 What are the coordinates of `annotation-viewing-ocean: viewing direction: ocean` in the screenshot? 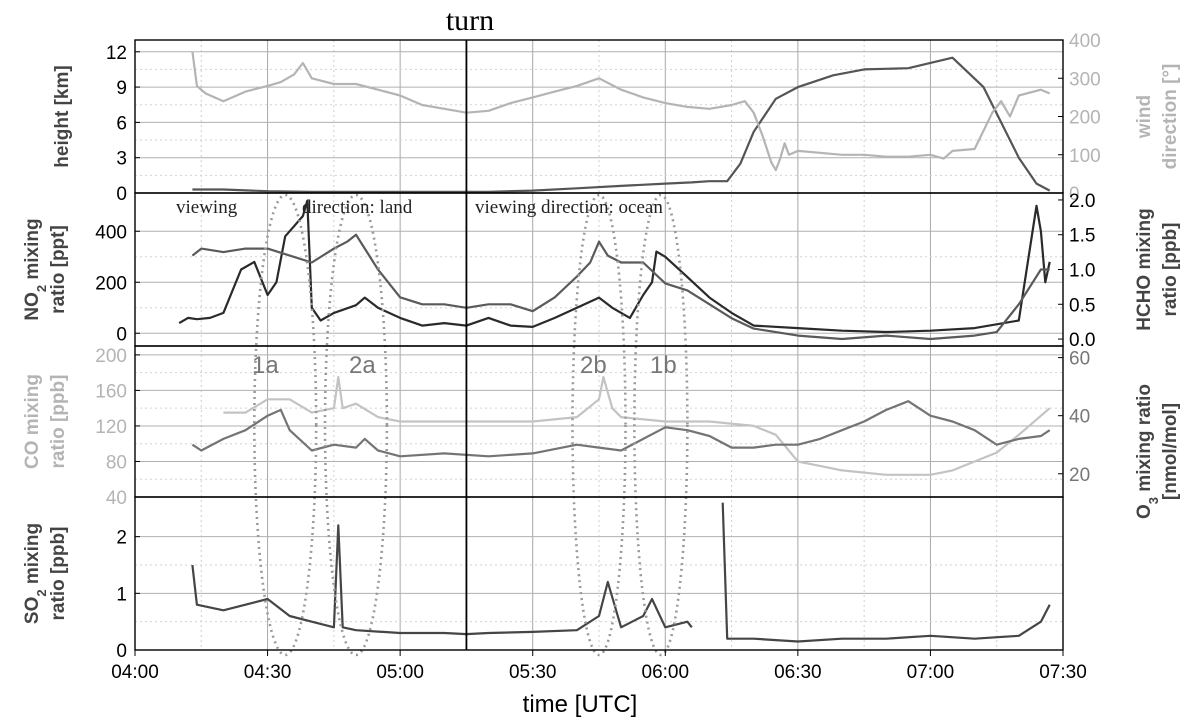 It's located at (569, 207).